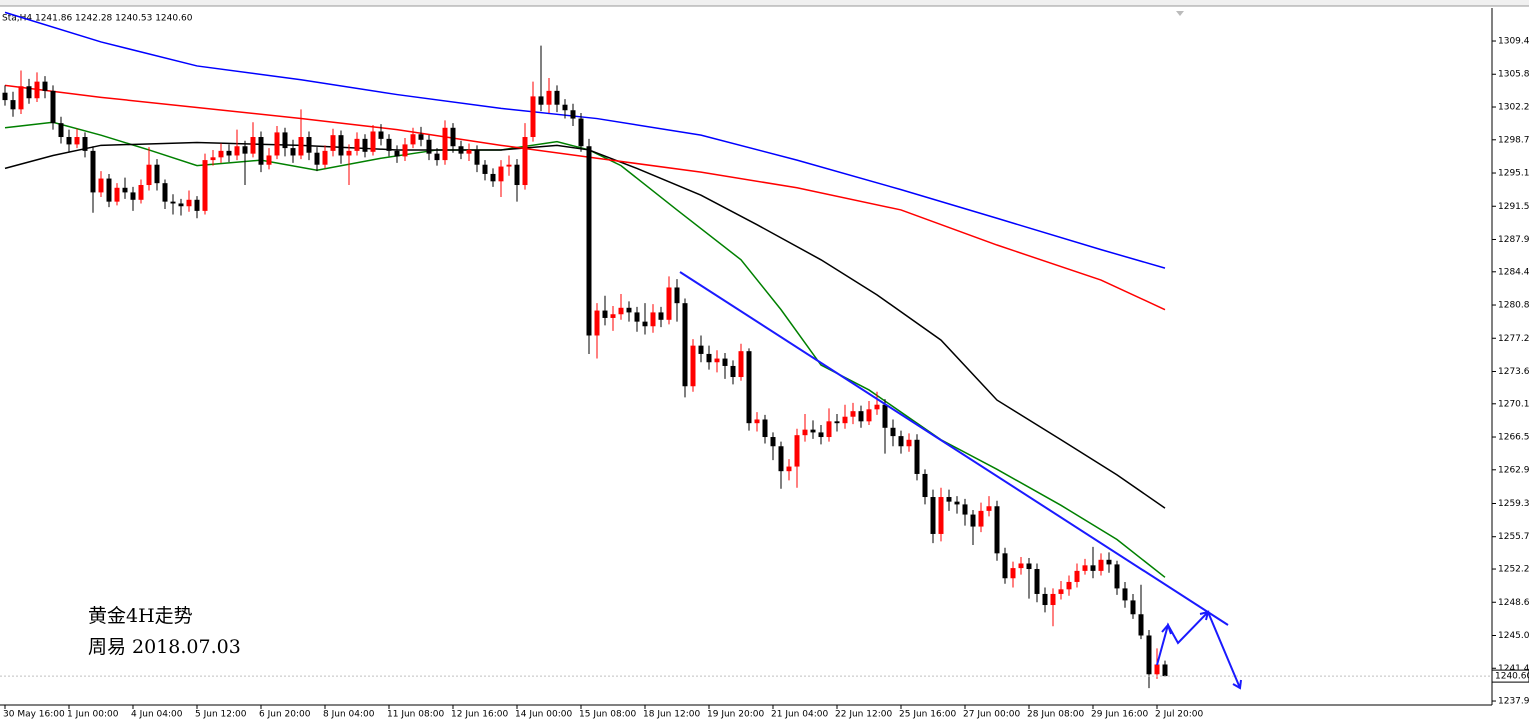 The image size is (1529, 724). Describe the element at coordinates (927, 715) in the screenshot. I see `x-tick-label: 25 Jun 16:00` at that location.